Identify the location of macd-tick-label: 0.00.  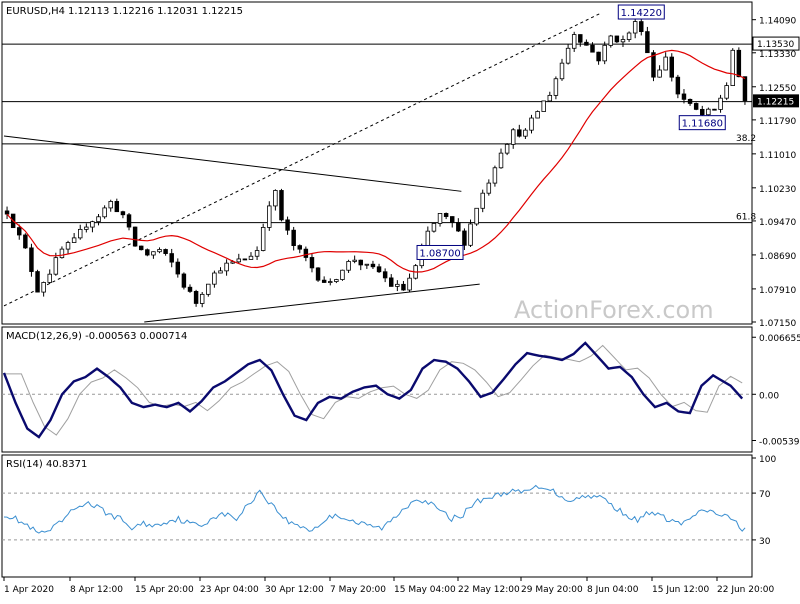
(769, 396).